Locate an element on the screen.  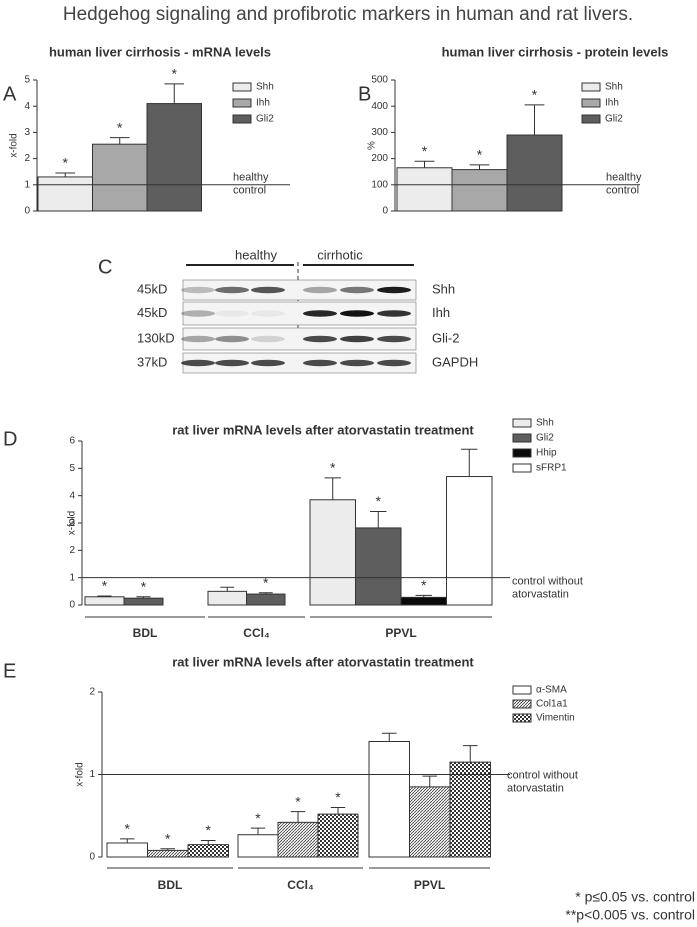
legend-label: sFRP1 is located at coordinates (551, 468).